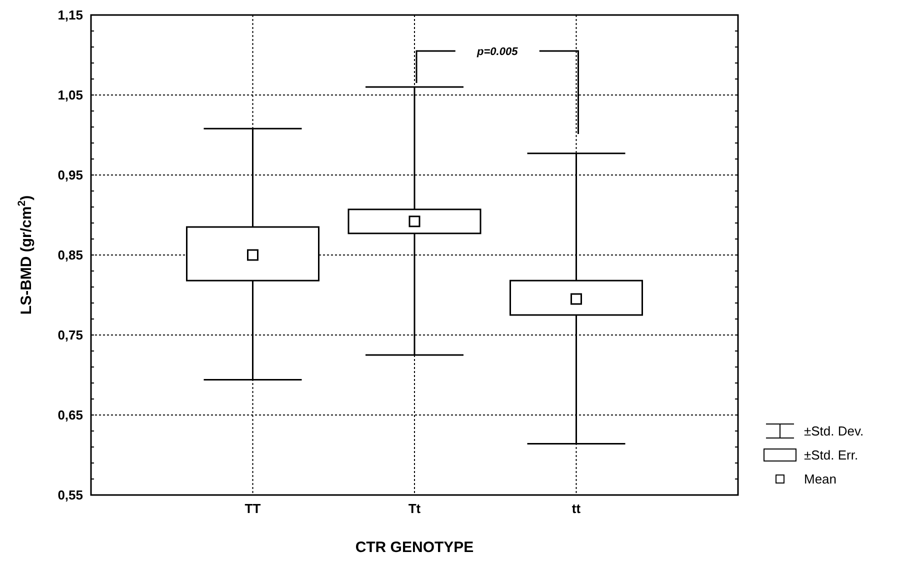  Describe the element at coordinates (497, 52) in the screenshot. I see `annotation: p=0.005` at that location.